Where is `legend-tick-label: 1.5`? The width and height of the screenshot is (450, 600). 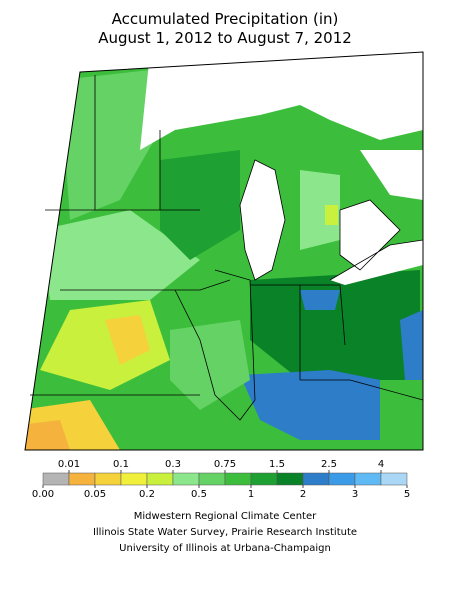
legend-tick-label: 1.5 is located at coordinates (277, 464).